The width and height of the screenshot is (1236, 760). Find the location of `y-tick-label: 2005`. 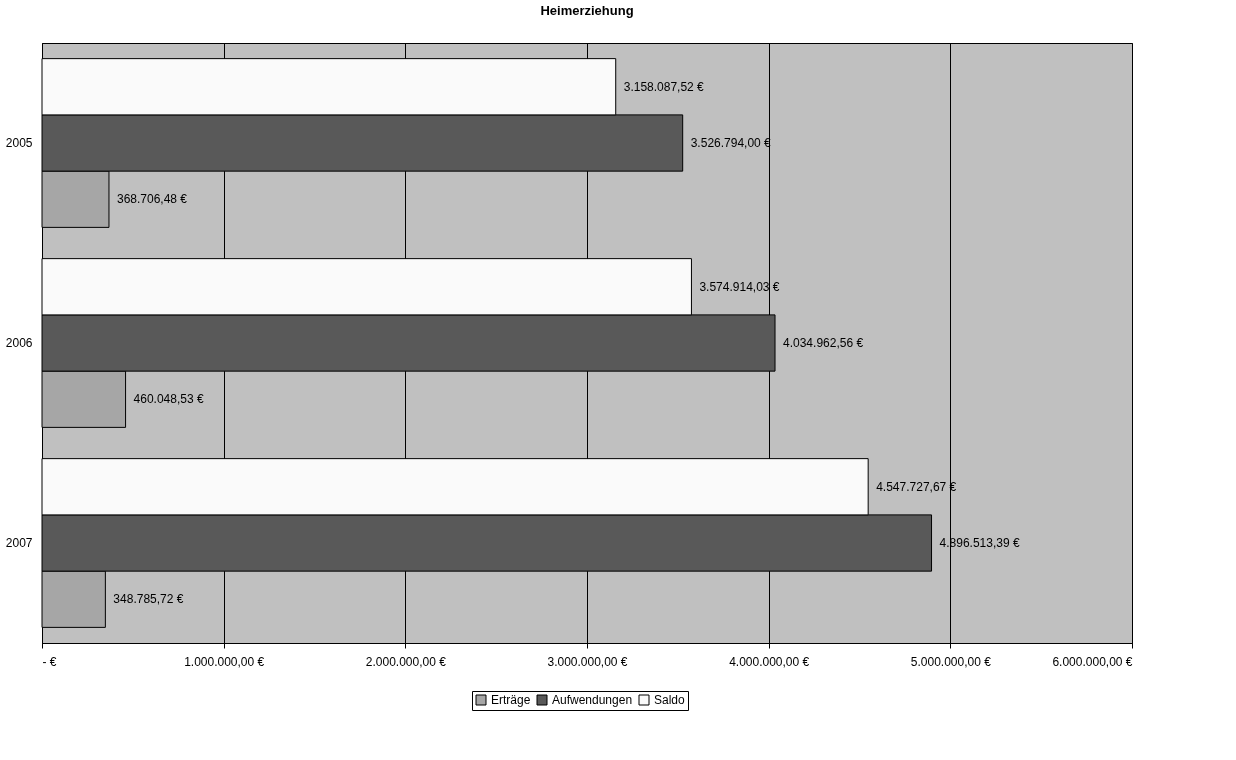

y-tick-label: 2005 is located at coordinates (19, 143).